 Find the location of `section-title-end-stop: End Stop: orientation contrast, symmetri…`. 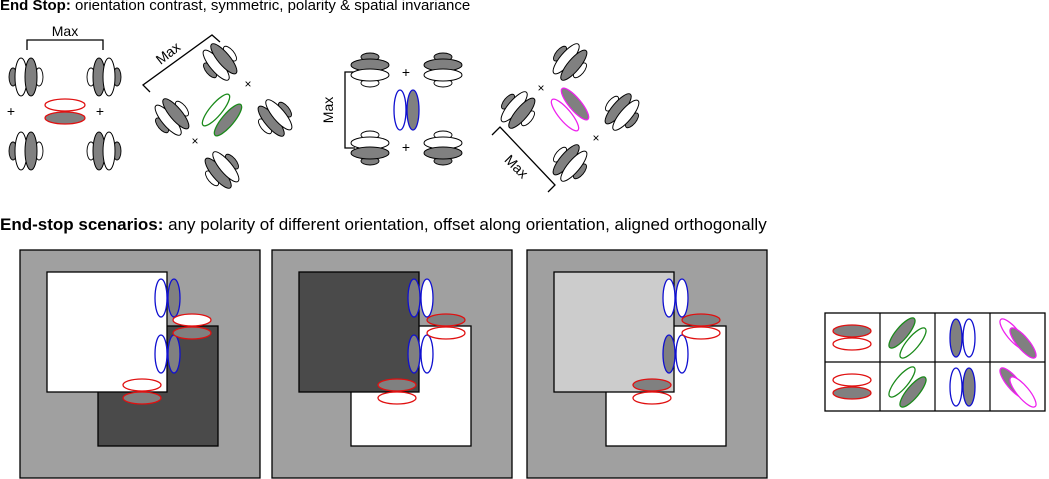

section-title-end-stop: End Stop: orientation contrast, symmetri… is located at coordinates (235, 7).